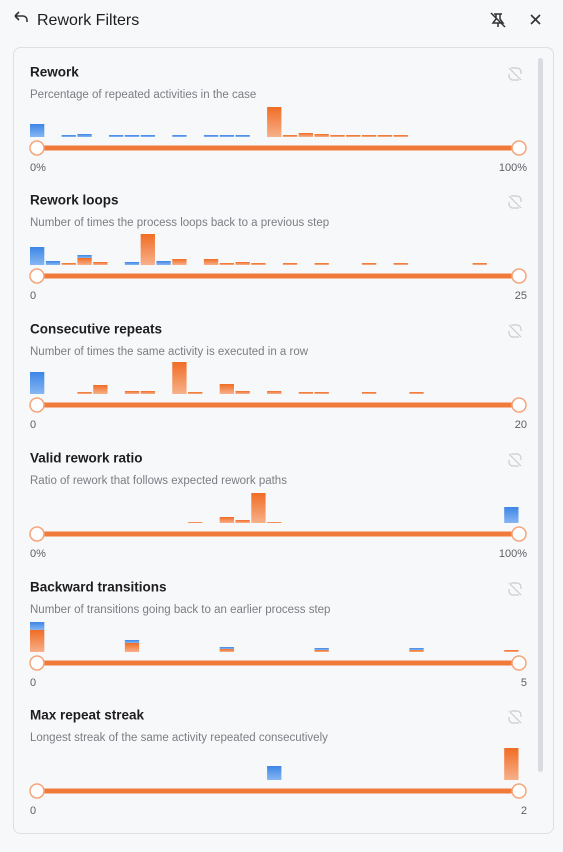  I want to click on scrollbar, so click(540, 415).